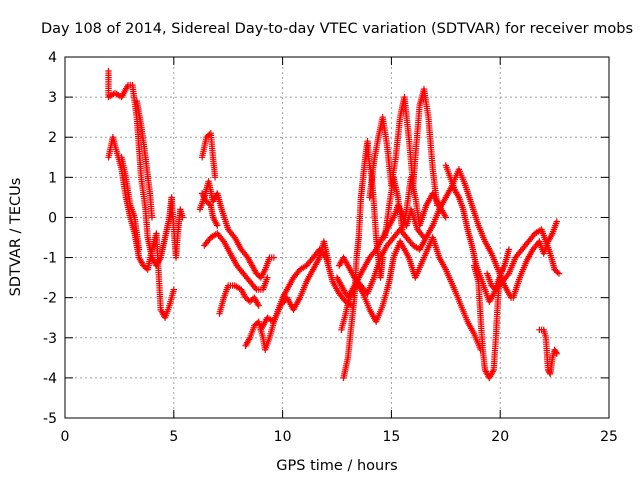  What do you see at coordinates (52, 98) in the screenshot?
I see `y-tick-label: 3` at bounding box center [52, 98].